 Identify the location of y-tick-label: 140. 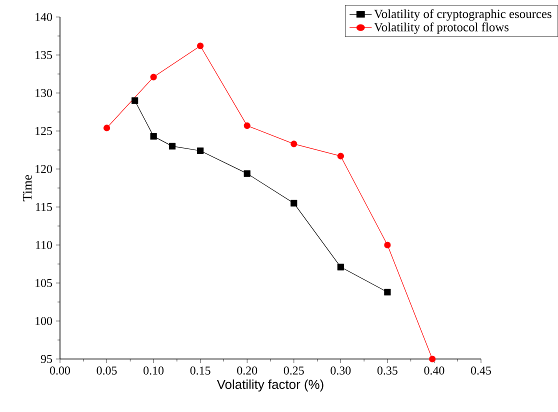
(44, 17).